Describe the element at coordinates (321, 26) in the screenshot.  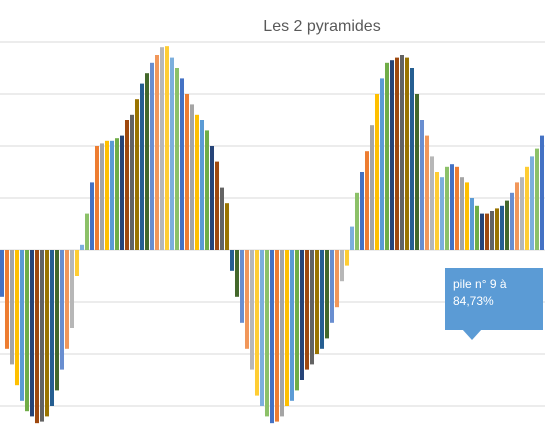
I see `chart-title: Les 2 pyramides` at that location.